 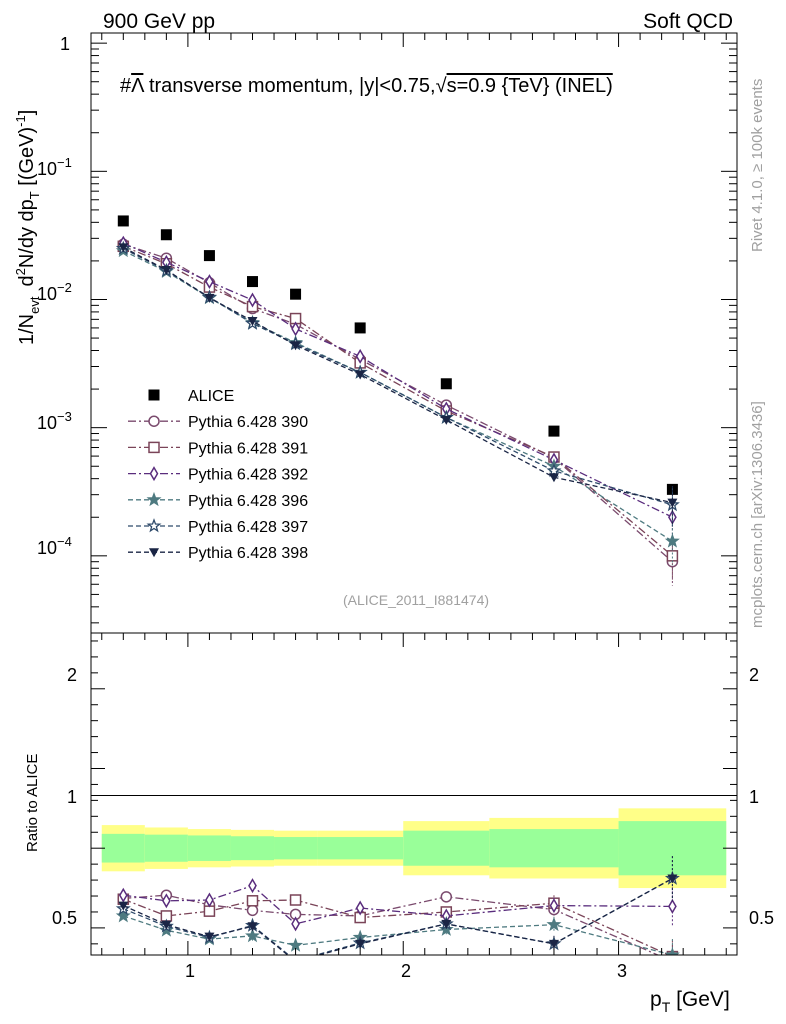 I want to click on legend-label-390: Pythia 6.428 390, so click(x=248, y=422).